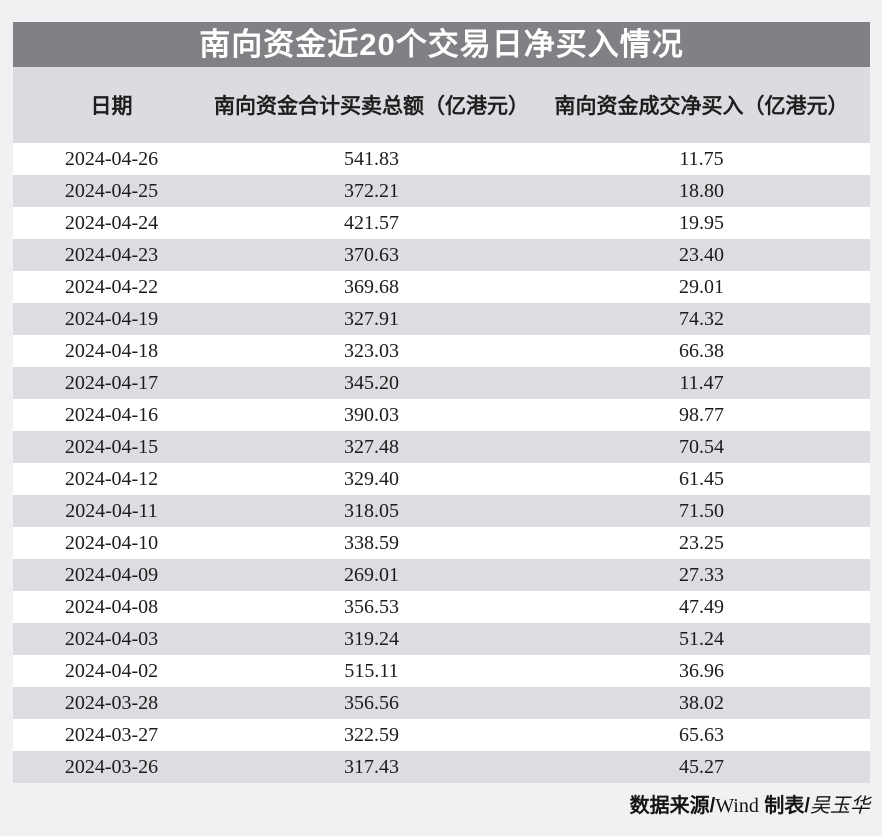 The width and height of the screenshot is (882, 836). Describe the element at coordinates (371, 575) in the screenshot. I see `cell-total-turnover: 269.01` at that location.